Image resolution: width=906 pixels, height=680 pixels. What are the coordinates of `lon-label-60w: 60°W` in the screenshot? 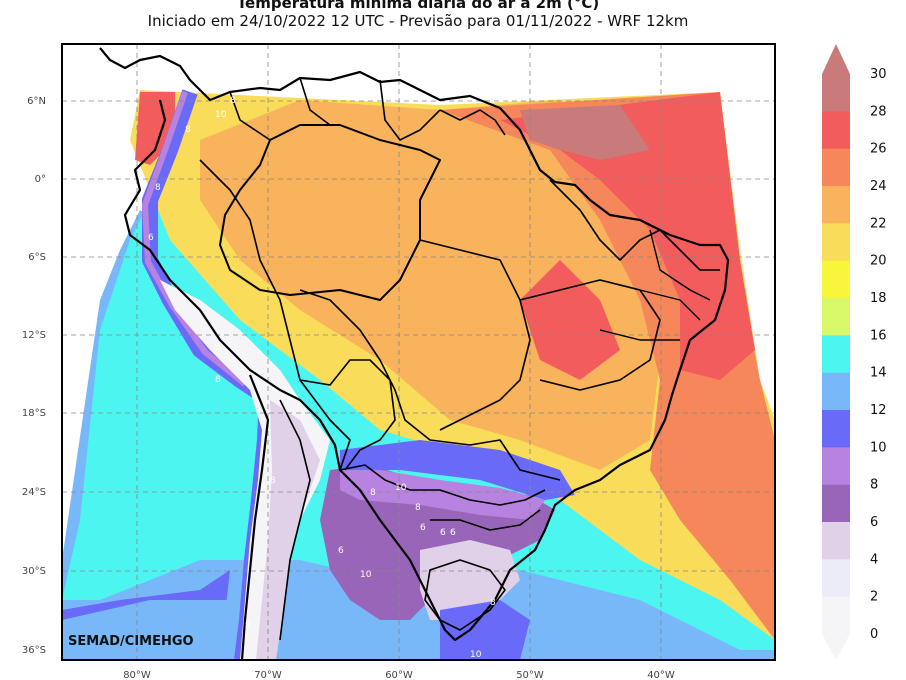 It's located at (399, 675).